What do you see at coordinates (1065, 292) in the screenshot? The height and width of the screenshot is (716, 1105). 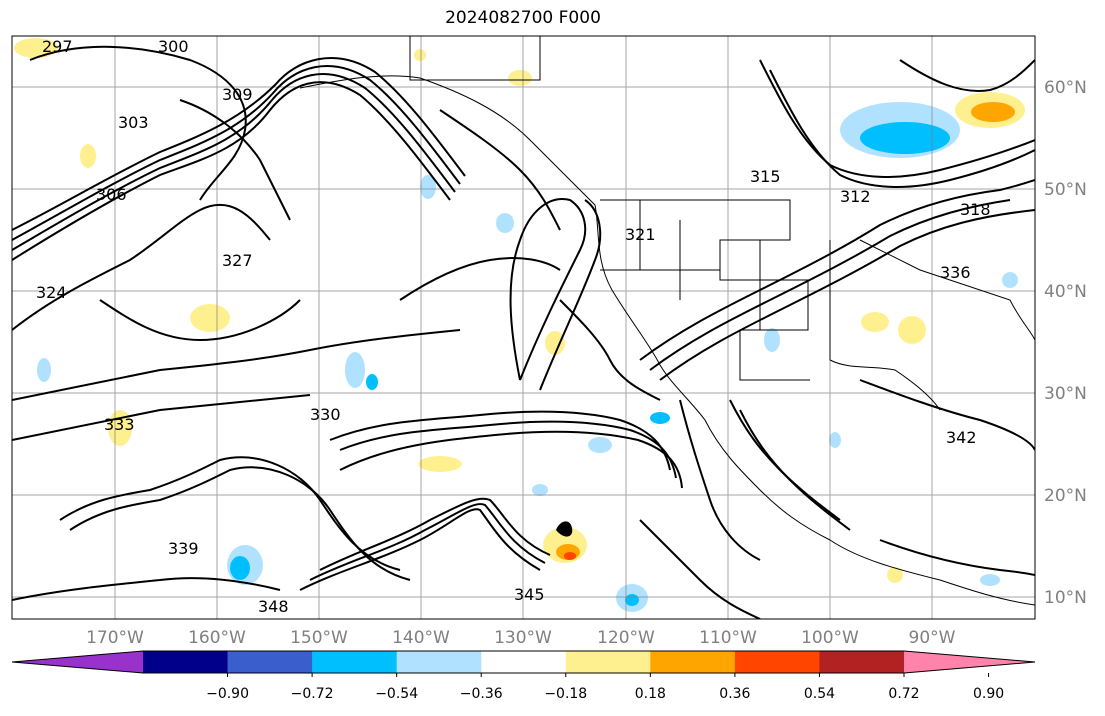 I see `lat-label: 40°N` at bounding box center [1065, 292].